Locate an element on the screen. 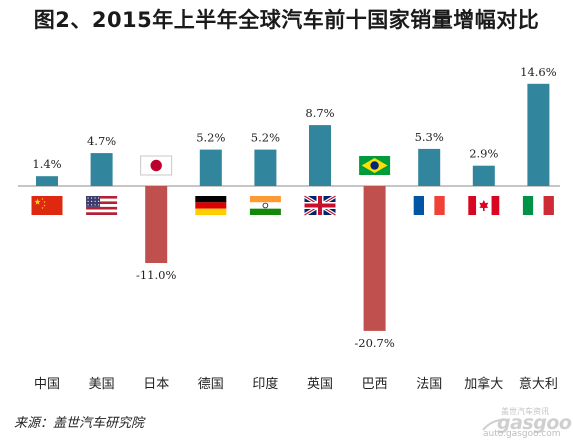 The width and height of the screenshot is (573, 443). category-label-9: 加拿大 is located at coordinates (483, 384).